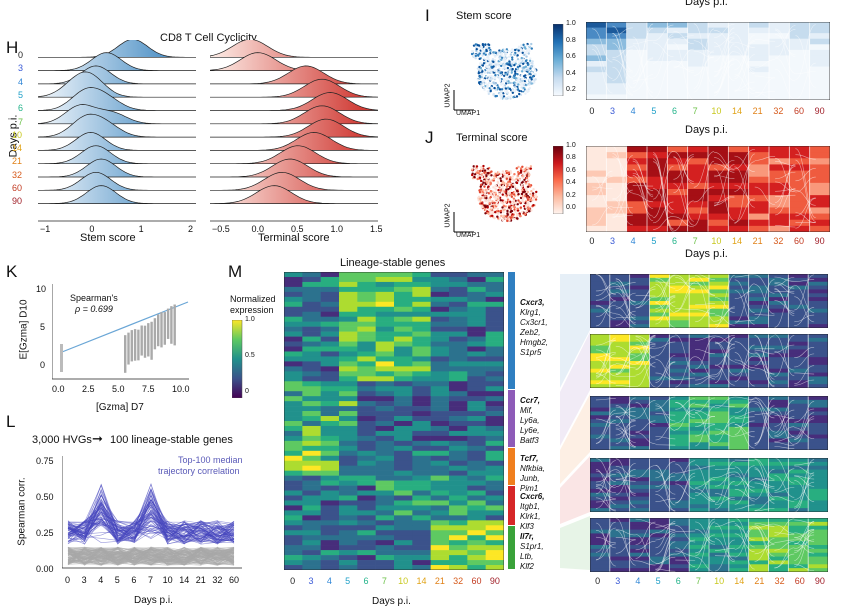 The image size is (852, 615). I want to click on gene-name: Hmgb2,, so click(534, 342).